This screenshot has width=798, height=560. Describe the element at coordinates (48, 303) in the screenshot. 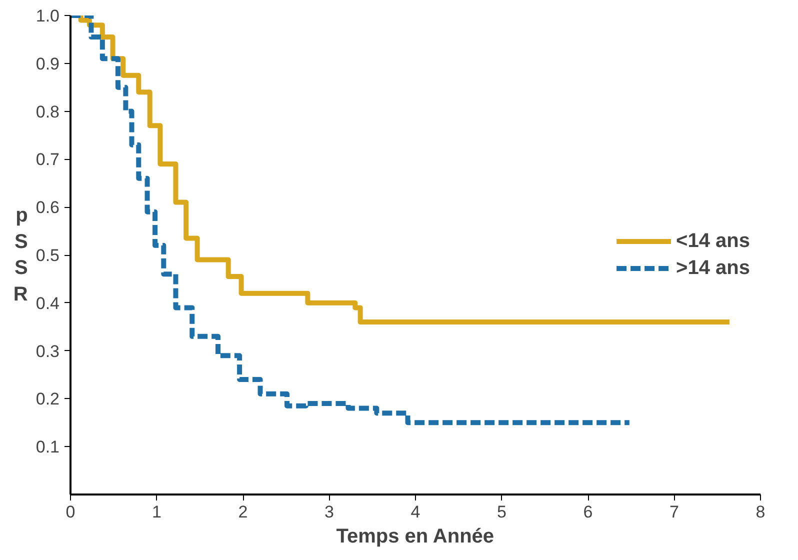

I see `y-tick-label: 0.4` at that location.